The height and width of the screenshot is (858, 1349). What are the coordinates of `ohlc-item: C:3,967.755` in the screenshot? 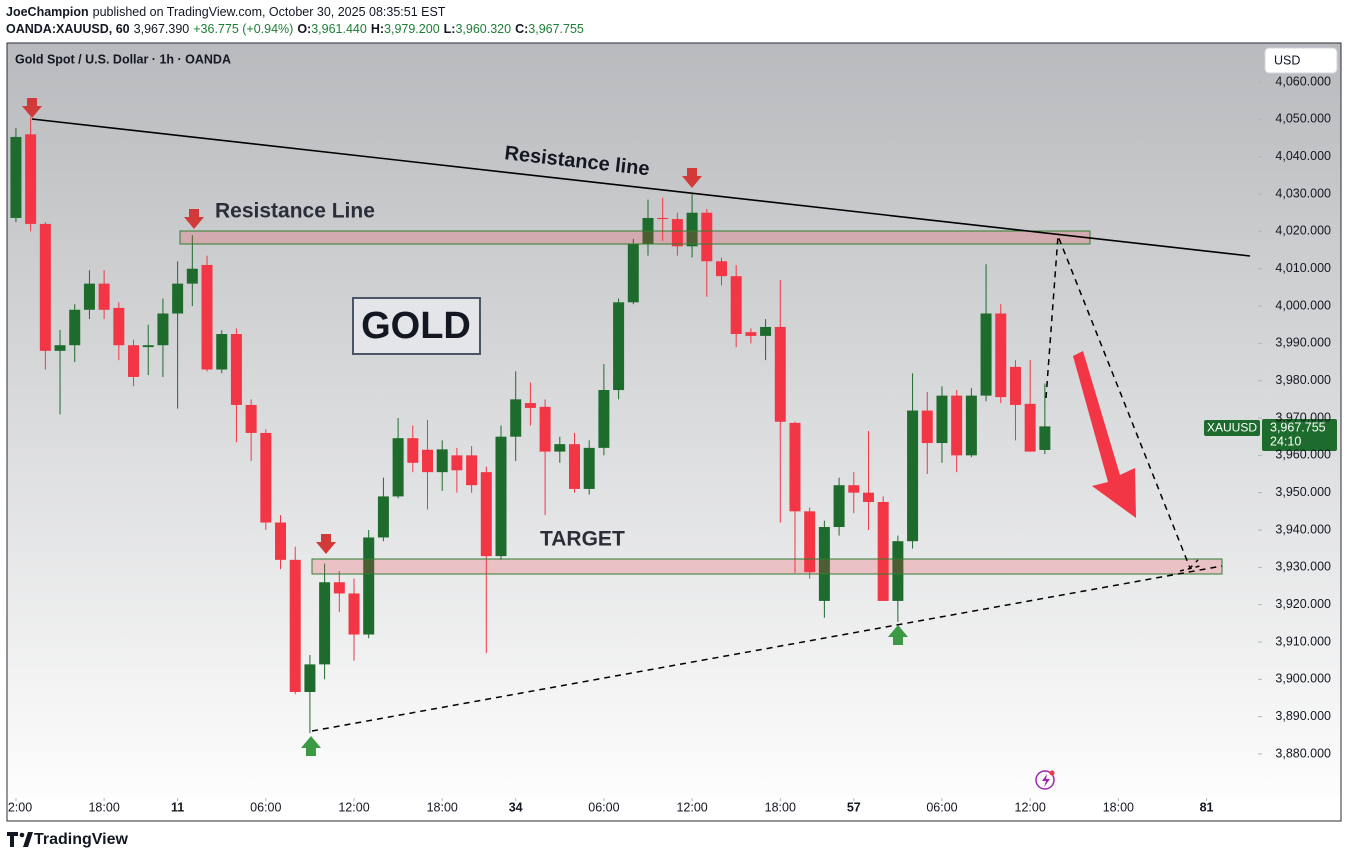 It's located at (549, 29).